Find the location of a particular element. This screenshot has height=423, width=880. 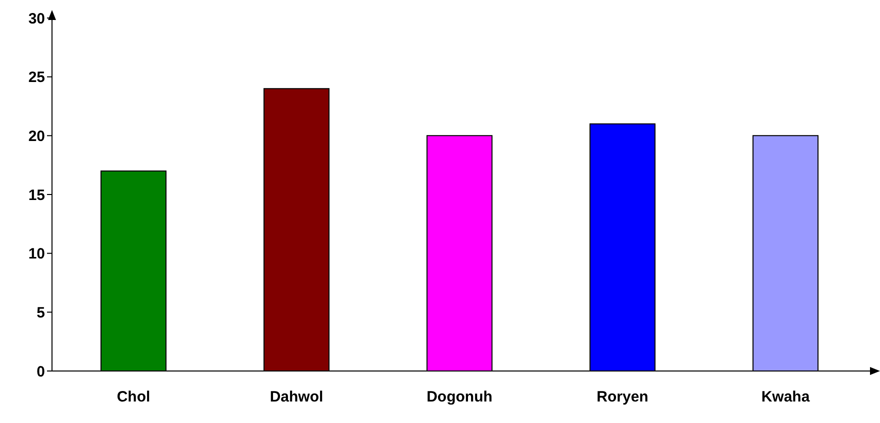

y-tick-label: 30 is located at coordinates (36, 19).